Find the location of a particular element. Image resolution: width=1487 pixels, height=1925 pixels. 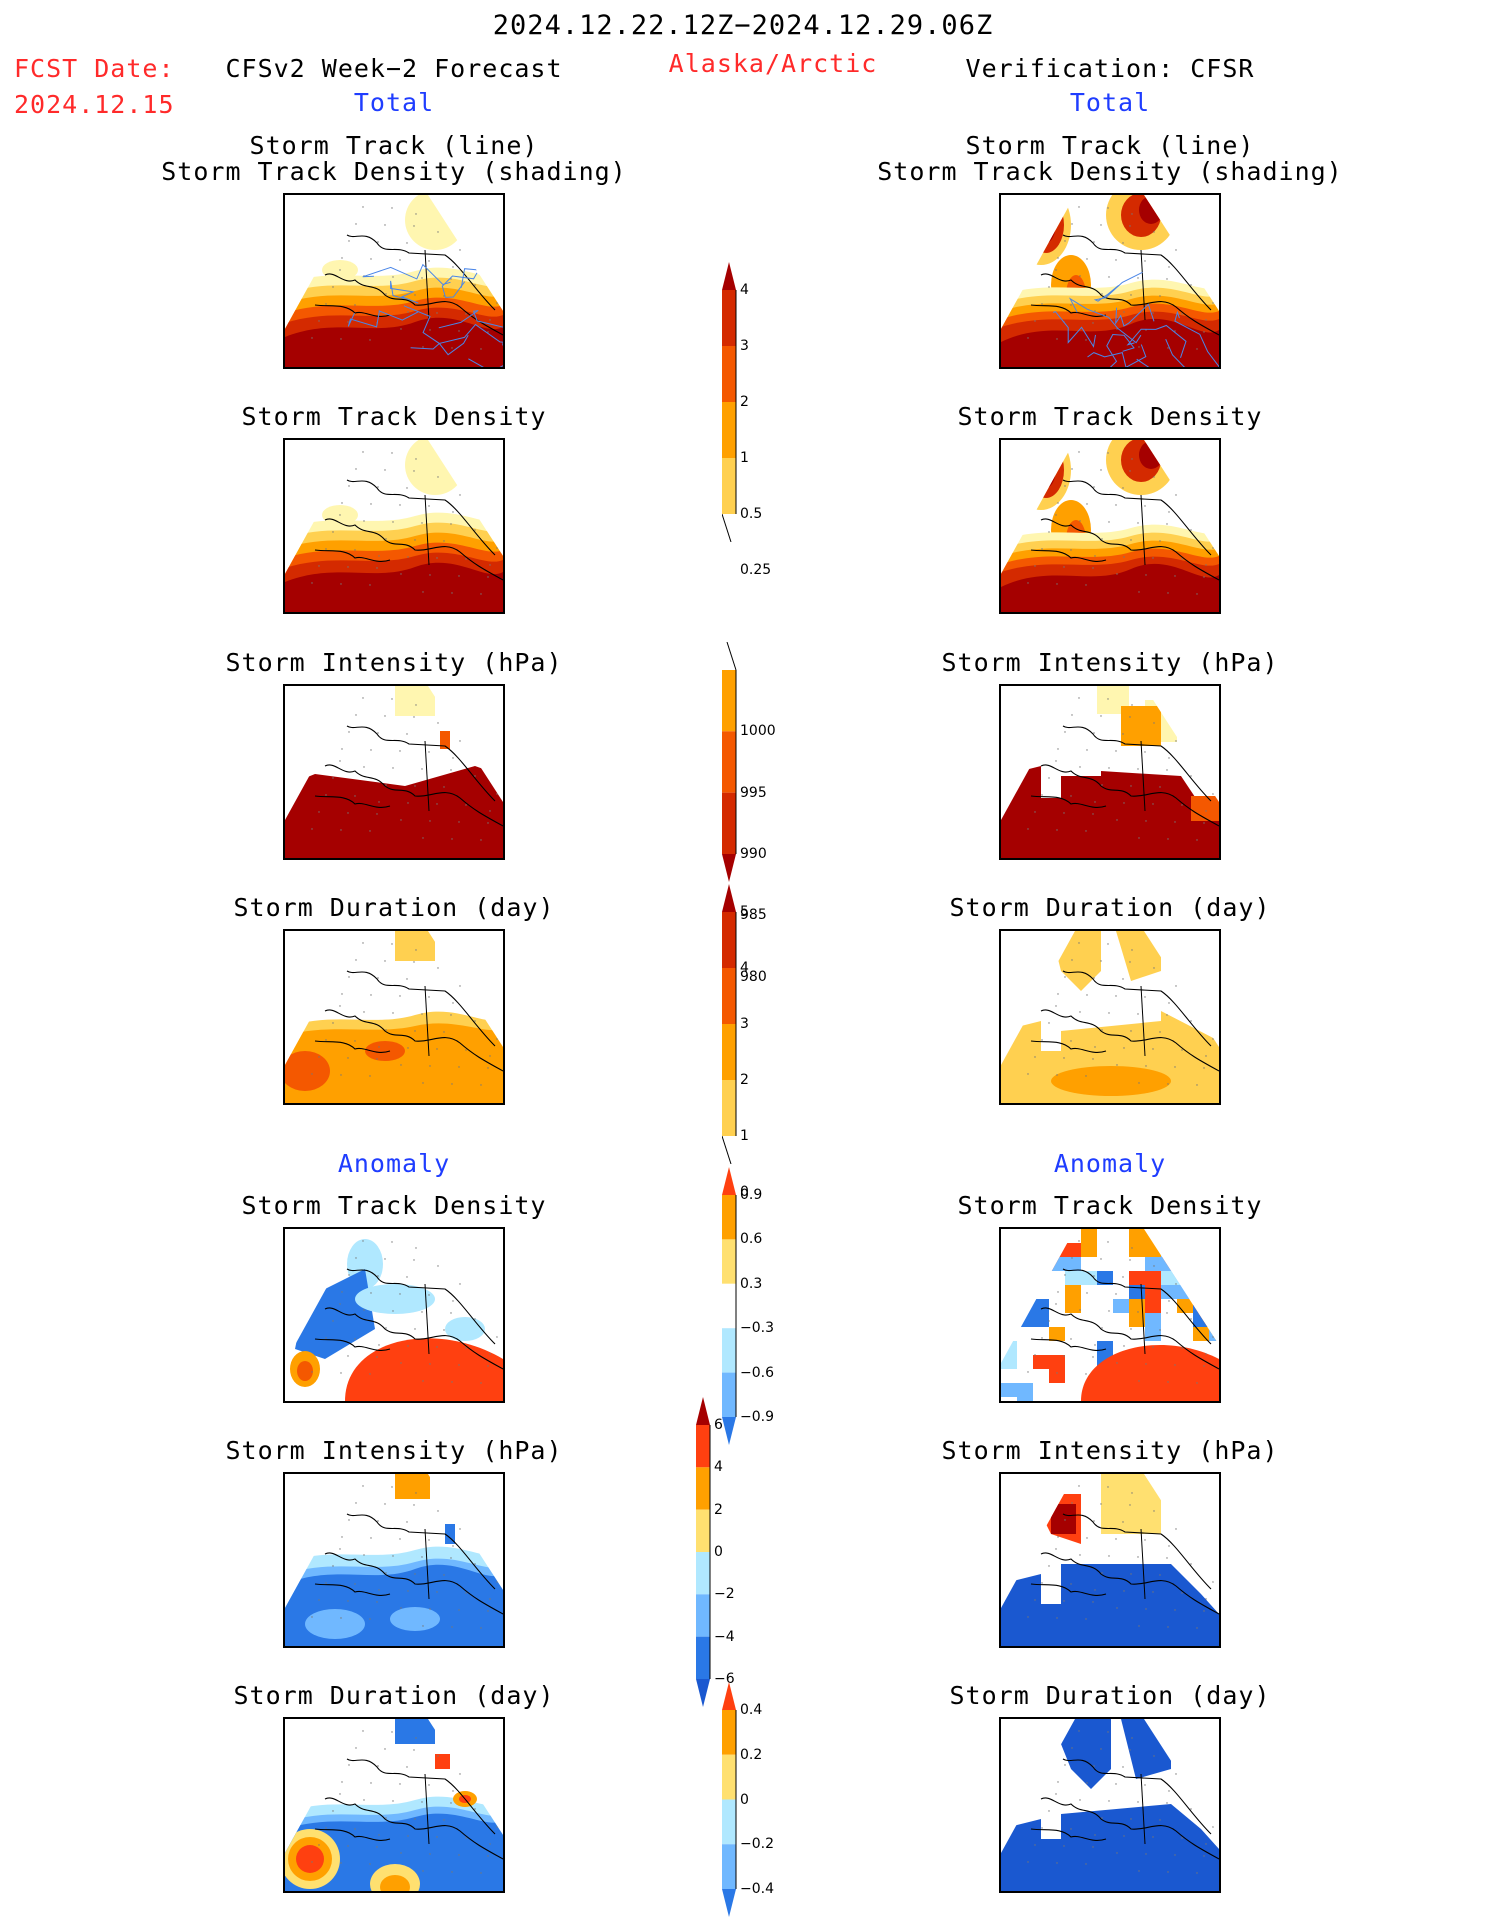

colorbar-tick-label: −0.4 is located at coordinates (757, 1889).